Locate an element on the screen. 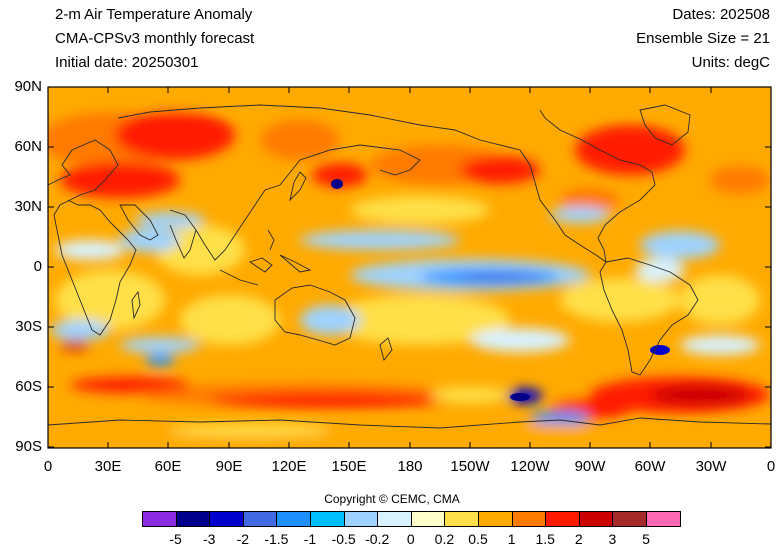 The width and height of the screenshot is (784, 553). lon-label-90w: 90W is located at coordinates (590, 466).